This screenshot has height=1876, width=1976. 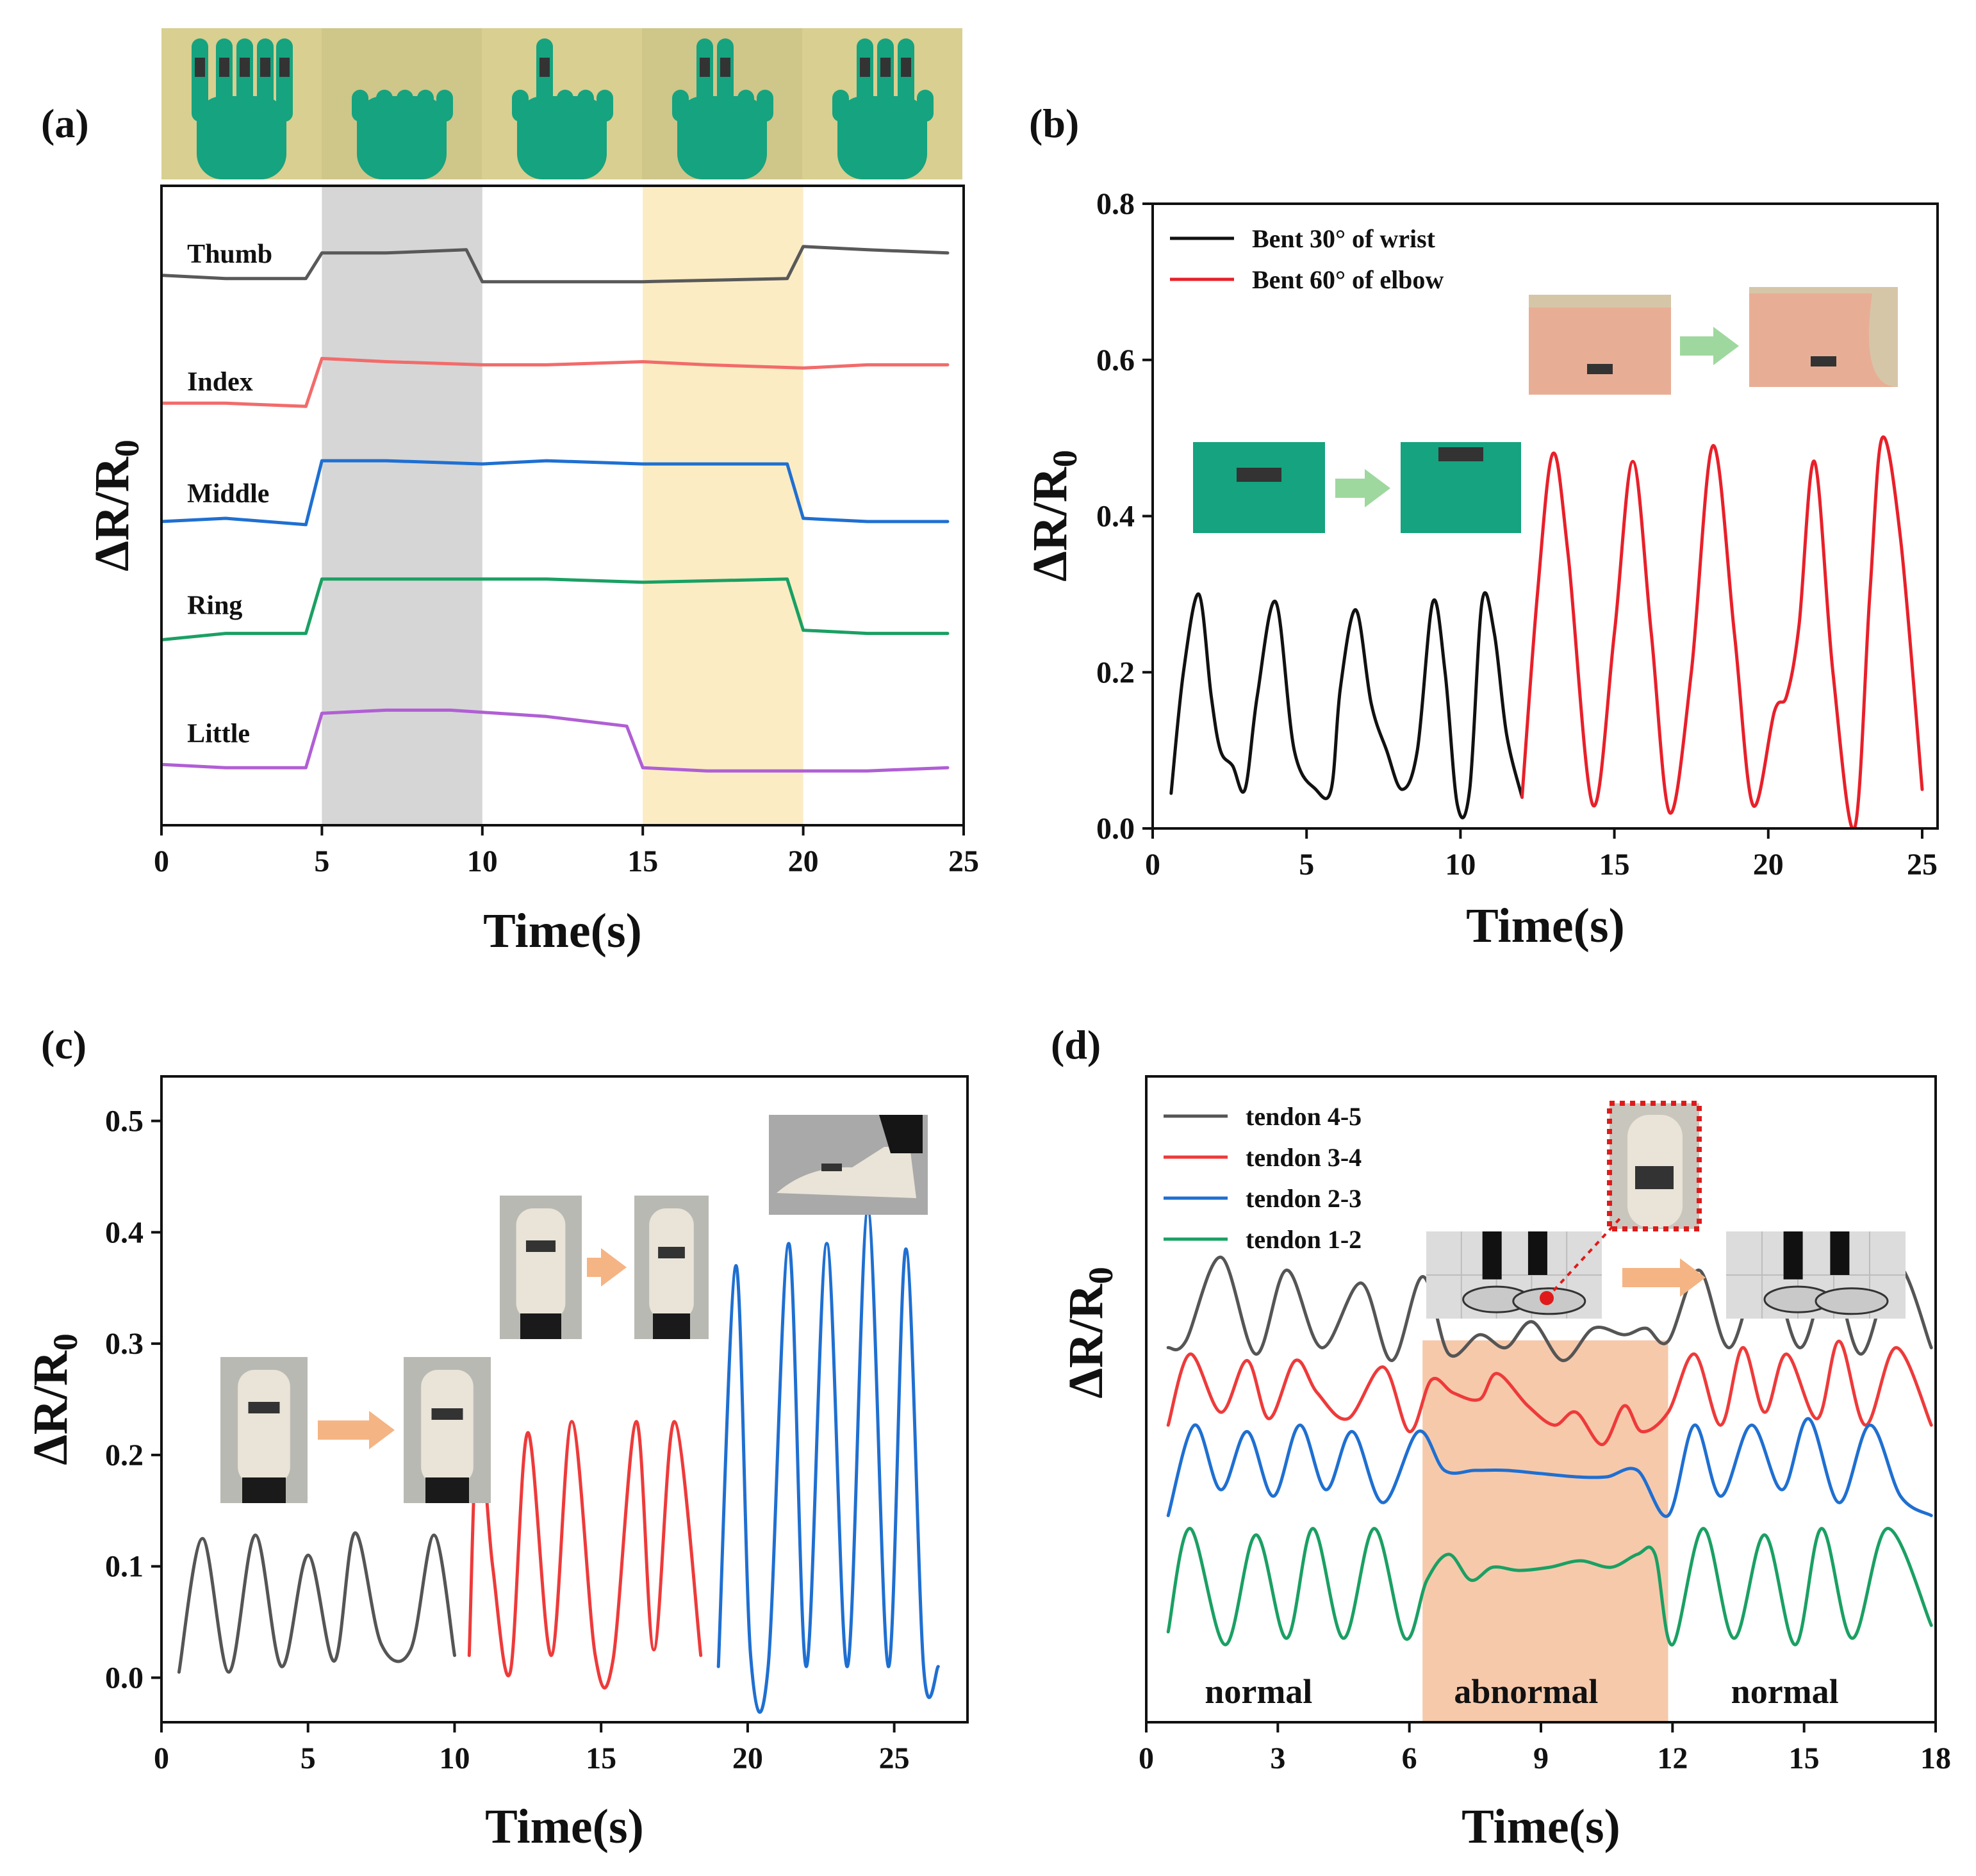 What do you see at coordinates (402, 103) in the screenshot?
I see `hand-photo-fist` at bounding box center [402, 103].